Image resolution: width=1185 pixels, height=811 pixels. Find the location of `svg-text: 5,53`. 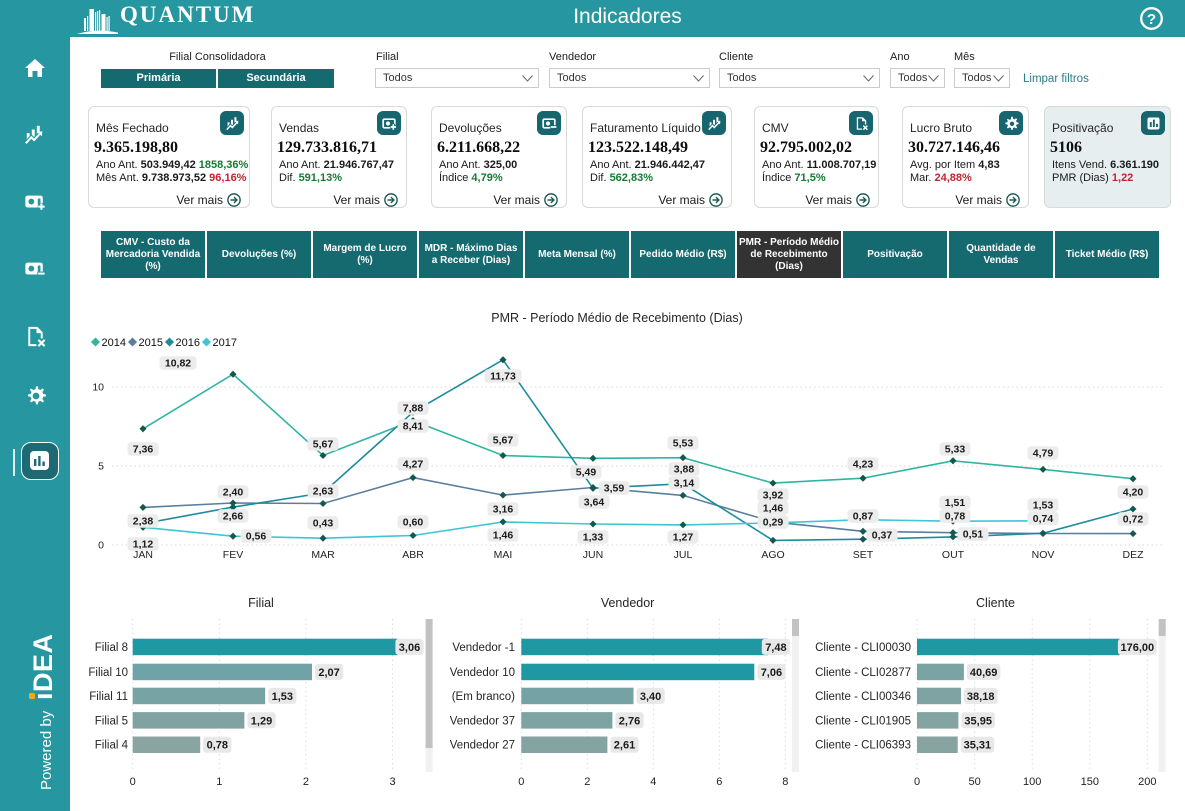

svg-text: 5,53 is located at coordinates (683, 444).